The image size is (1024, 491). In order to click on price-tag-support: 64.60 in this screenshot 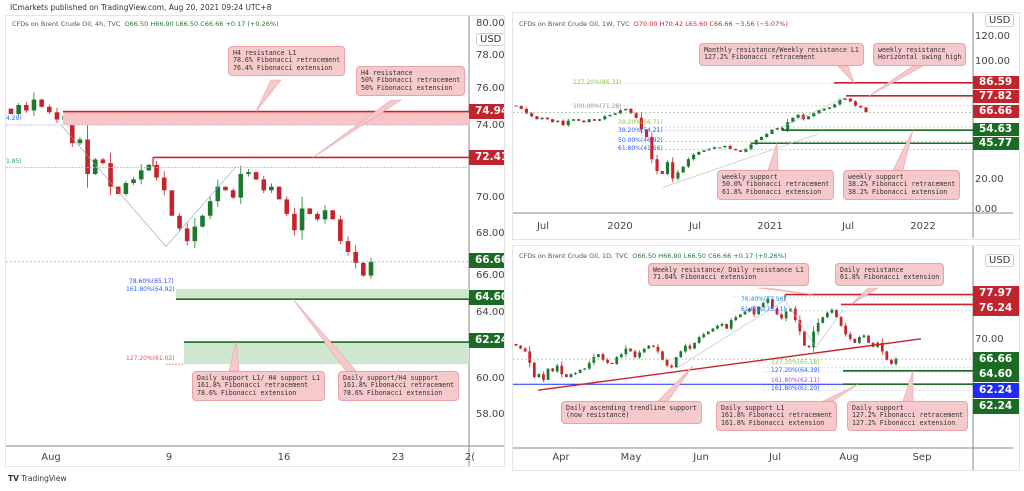, I will do `click(486, 297)`.